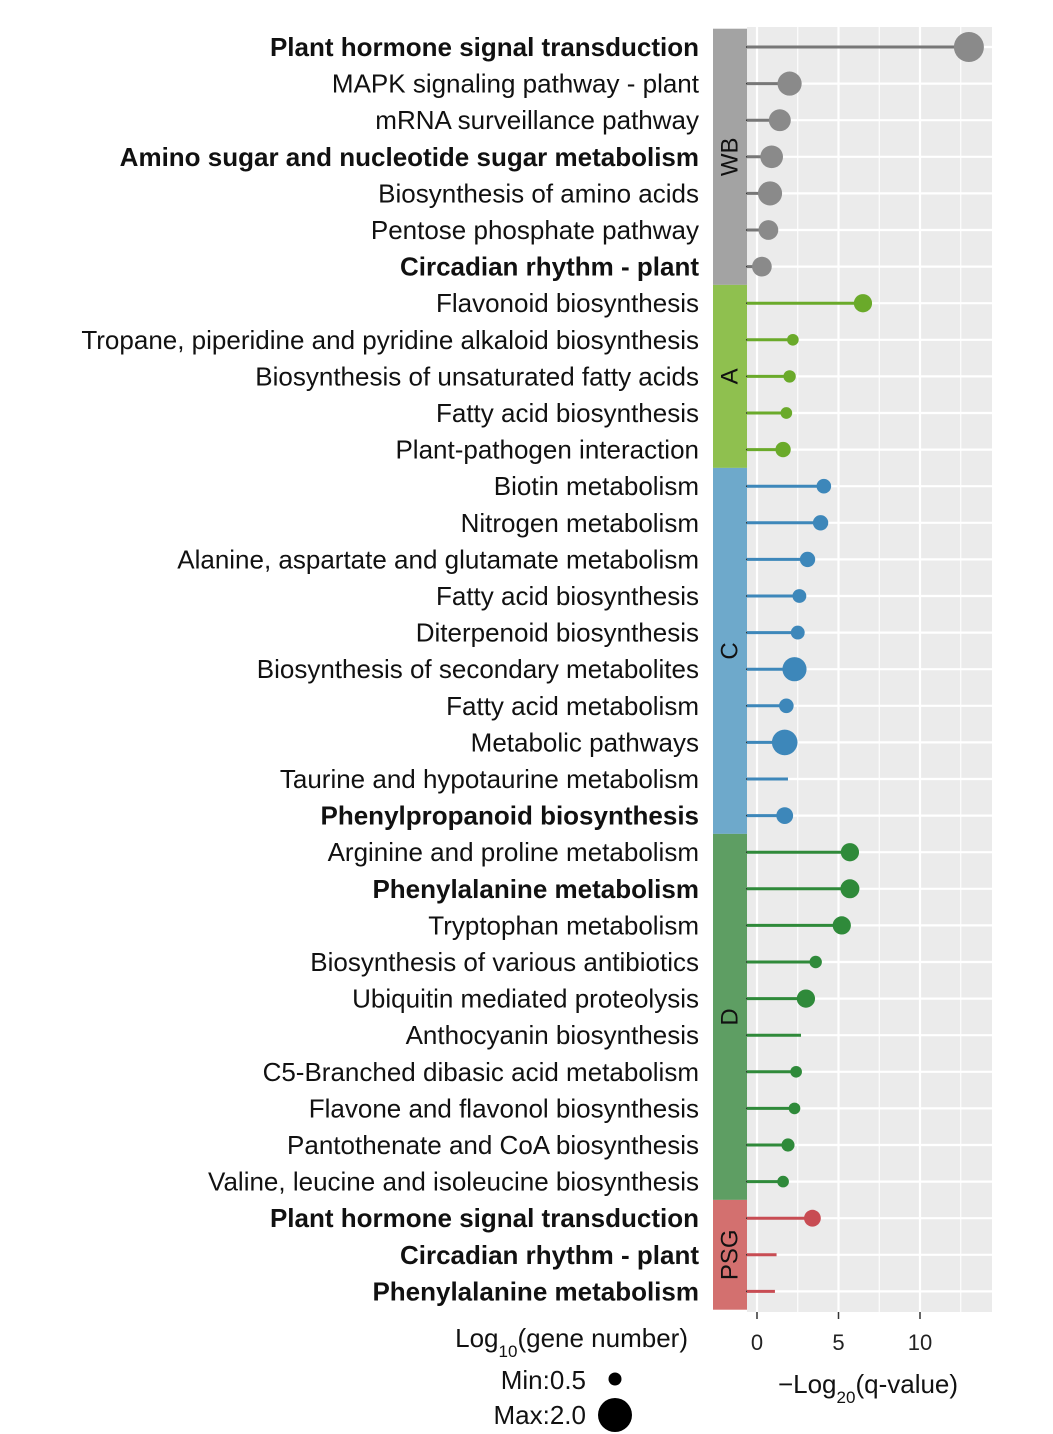 This screenshot has height=1434, width=1053. Describe the element at coordinates (557, 633) in the screenshot. I see `category-label: Diterpenoid biosynthesis` at that location.